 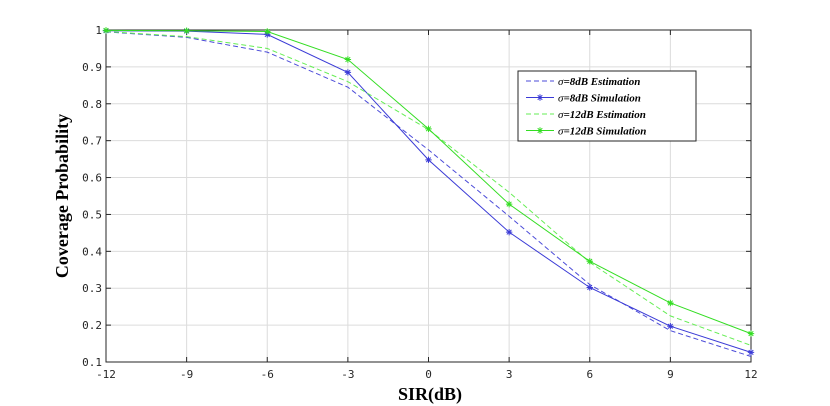 I want to click on x-tick-label: 12, so click(x=750, y=374).